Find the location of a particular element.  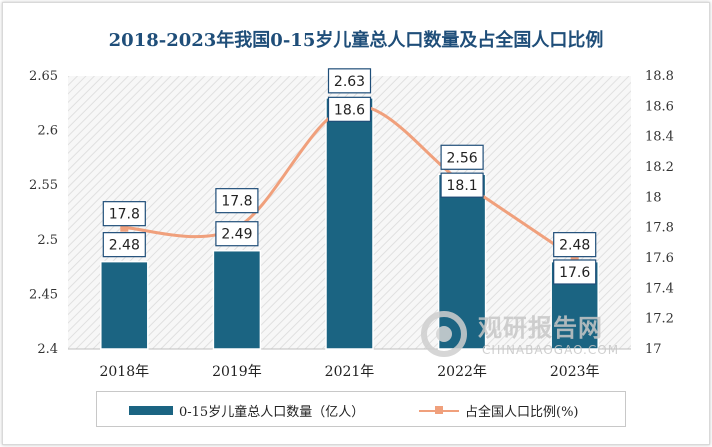

line-value-label: 17.6 is located at coordinates (574, 273).